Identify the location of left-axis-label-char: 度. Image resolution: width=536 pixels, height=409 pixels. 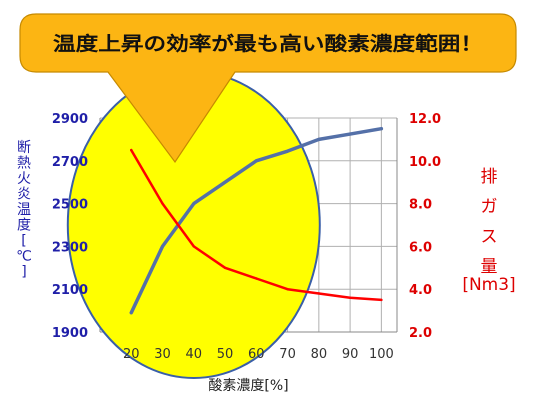
(24, 226).